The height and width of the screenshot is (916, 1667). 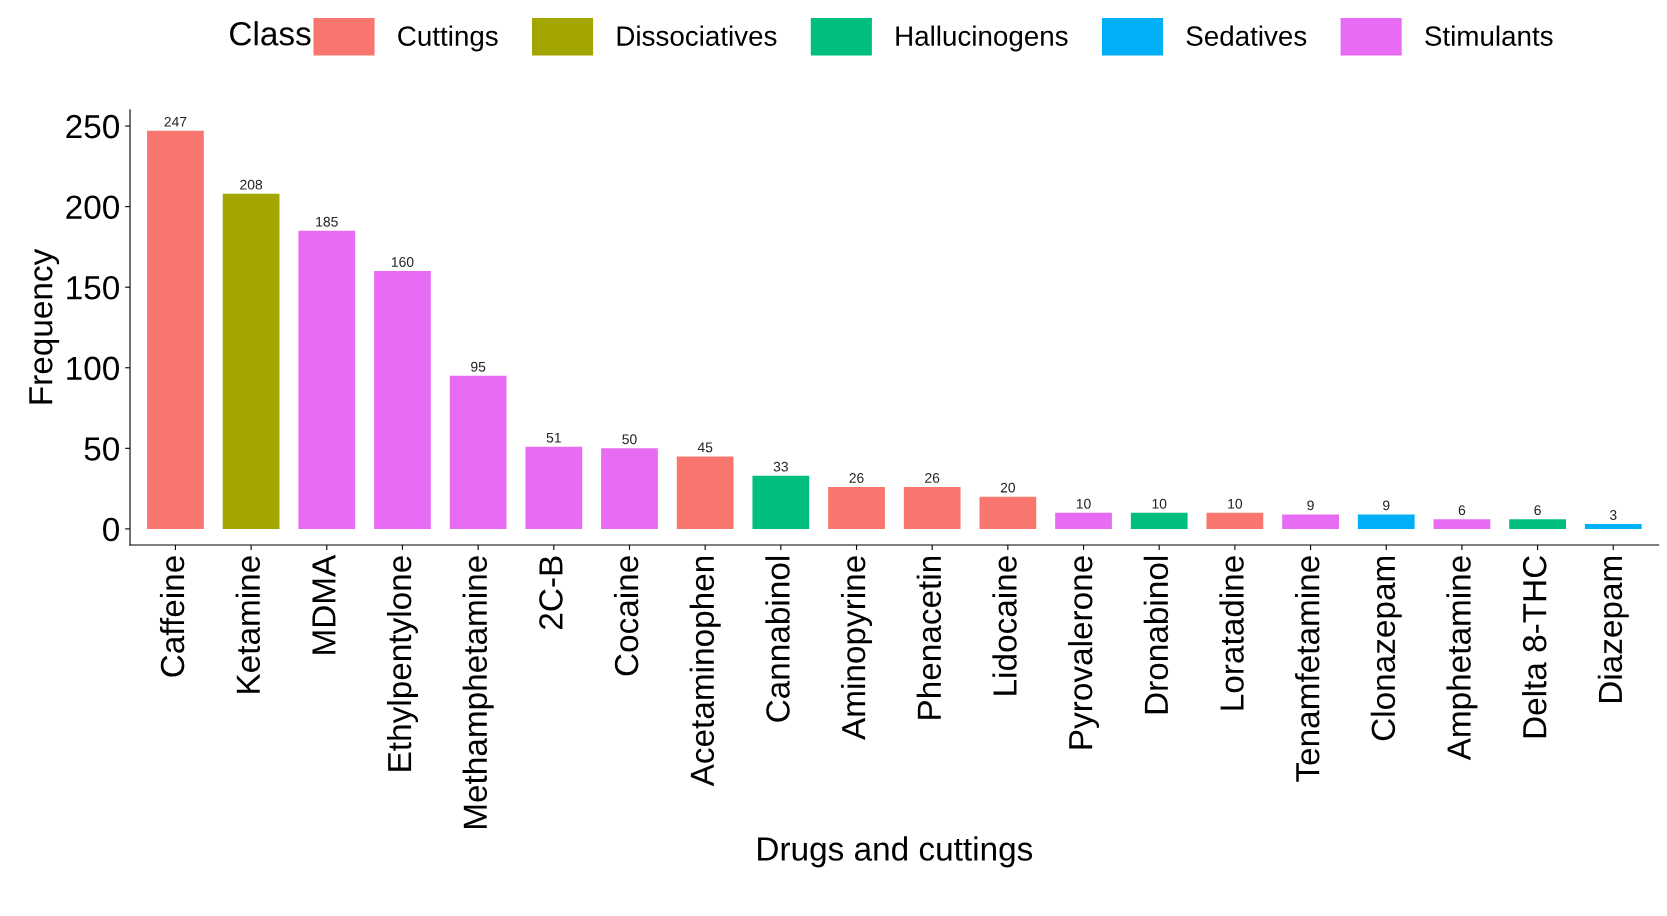 I want to click on y-tick-label: 50, so click(x=101, y=449).